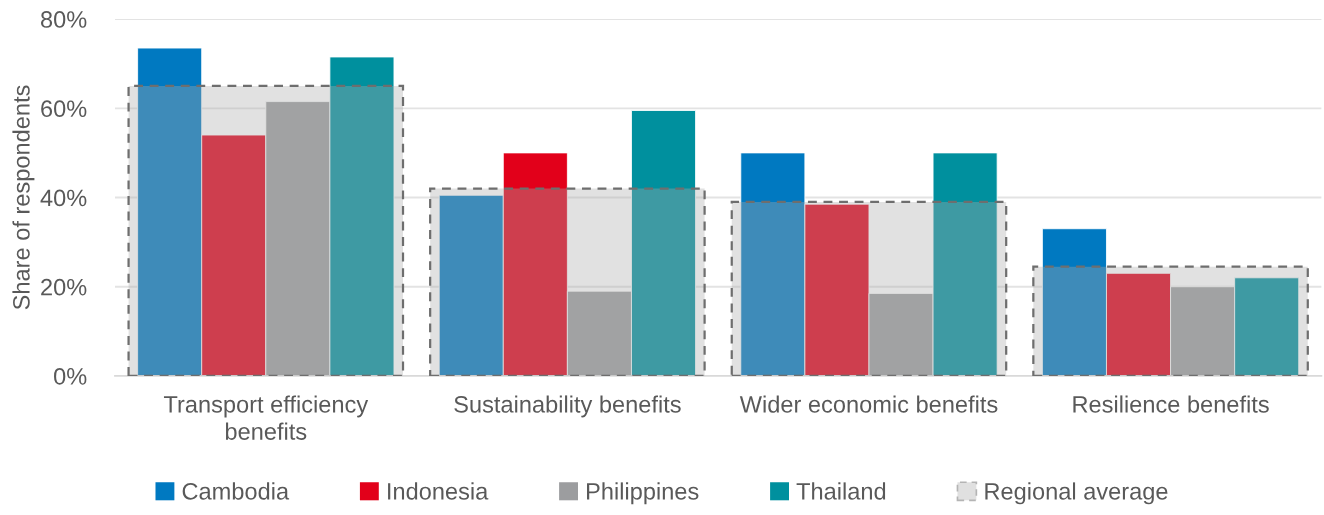 The width and height of the screenshot is (1324, 515). I want to click on x-tick-label: Transport efficiency benefits, so click(266, 417).